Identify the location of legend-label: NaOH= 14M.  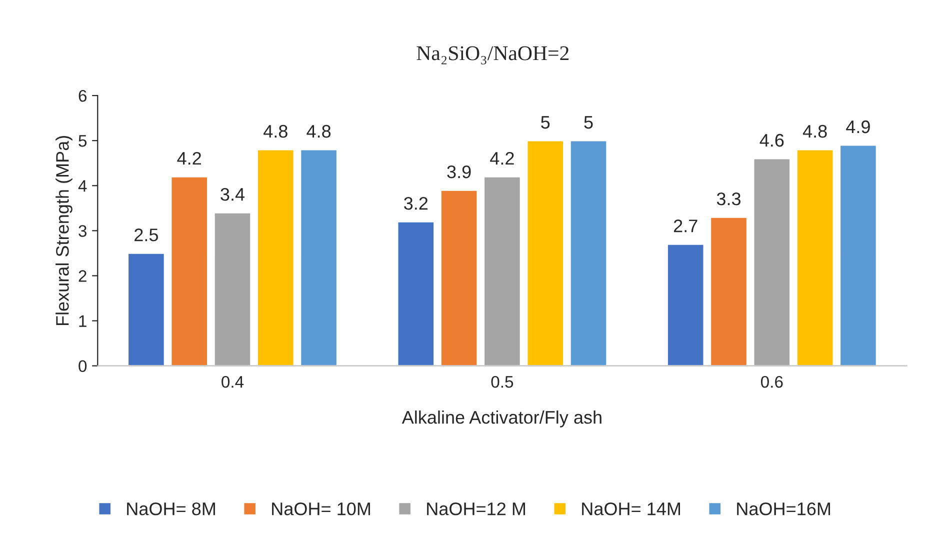
(631, 509).